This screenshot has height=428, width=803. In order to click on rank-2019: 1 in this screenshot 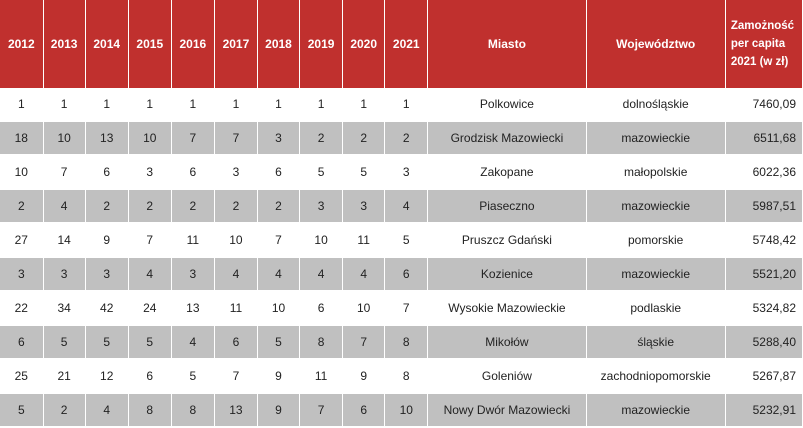, I will do `click(321, 105)`.